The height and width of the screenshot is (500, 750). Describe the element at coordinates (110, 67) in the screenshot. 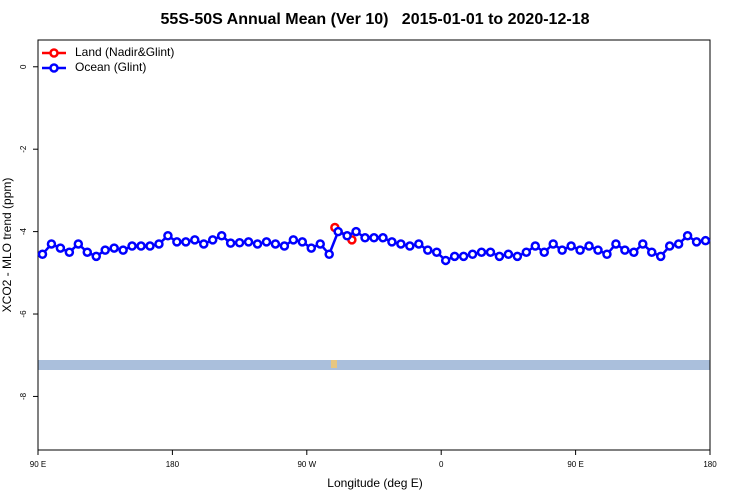

I see `legend-label: Ocean (Glint)` at that location.